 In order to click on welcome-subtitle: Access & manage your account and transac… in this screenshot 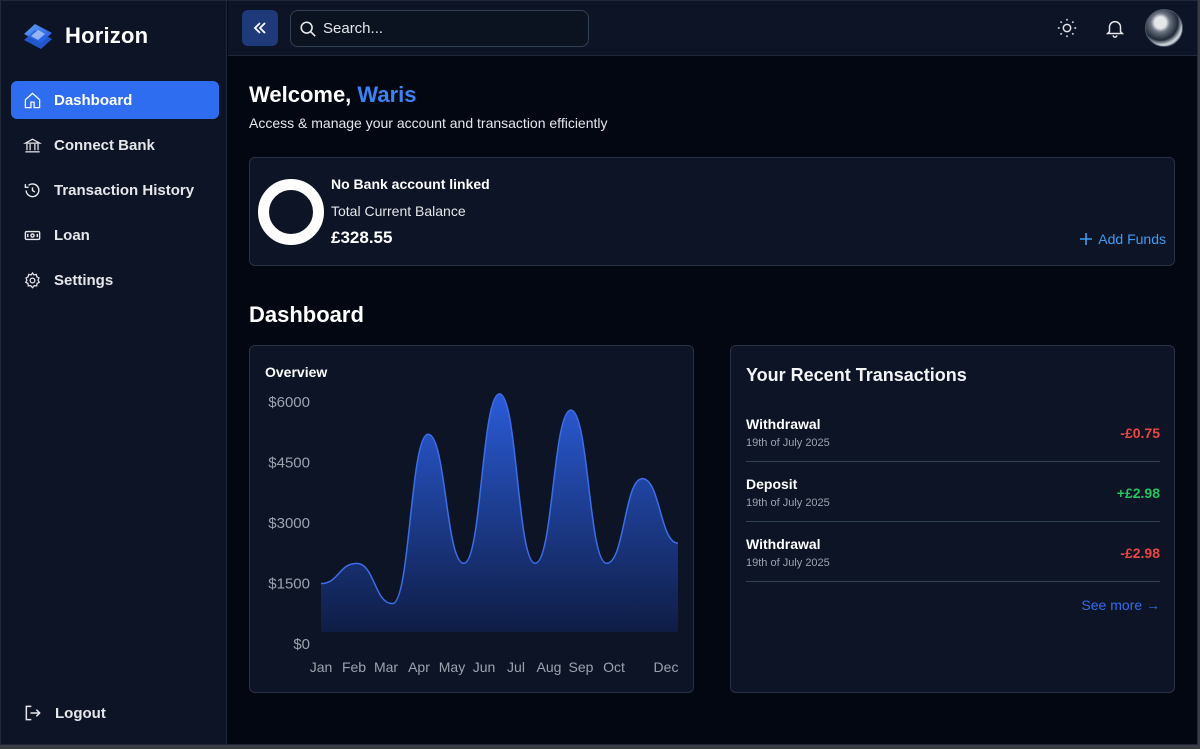, I will do `click(428, 123)`.